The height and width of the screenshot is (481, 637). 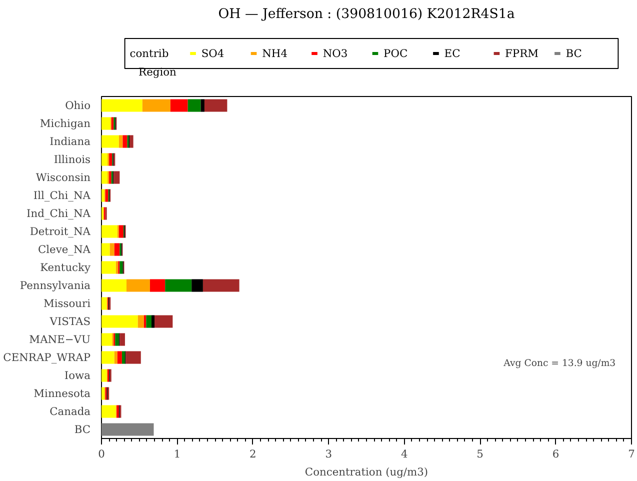 I want to click on y-tick-label: Detroit_NA, so click(x=60, y=231).